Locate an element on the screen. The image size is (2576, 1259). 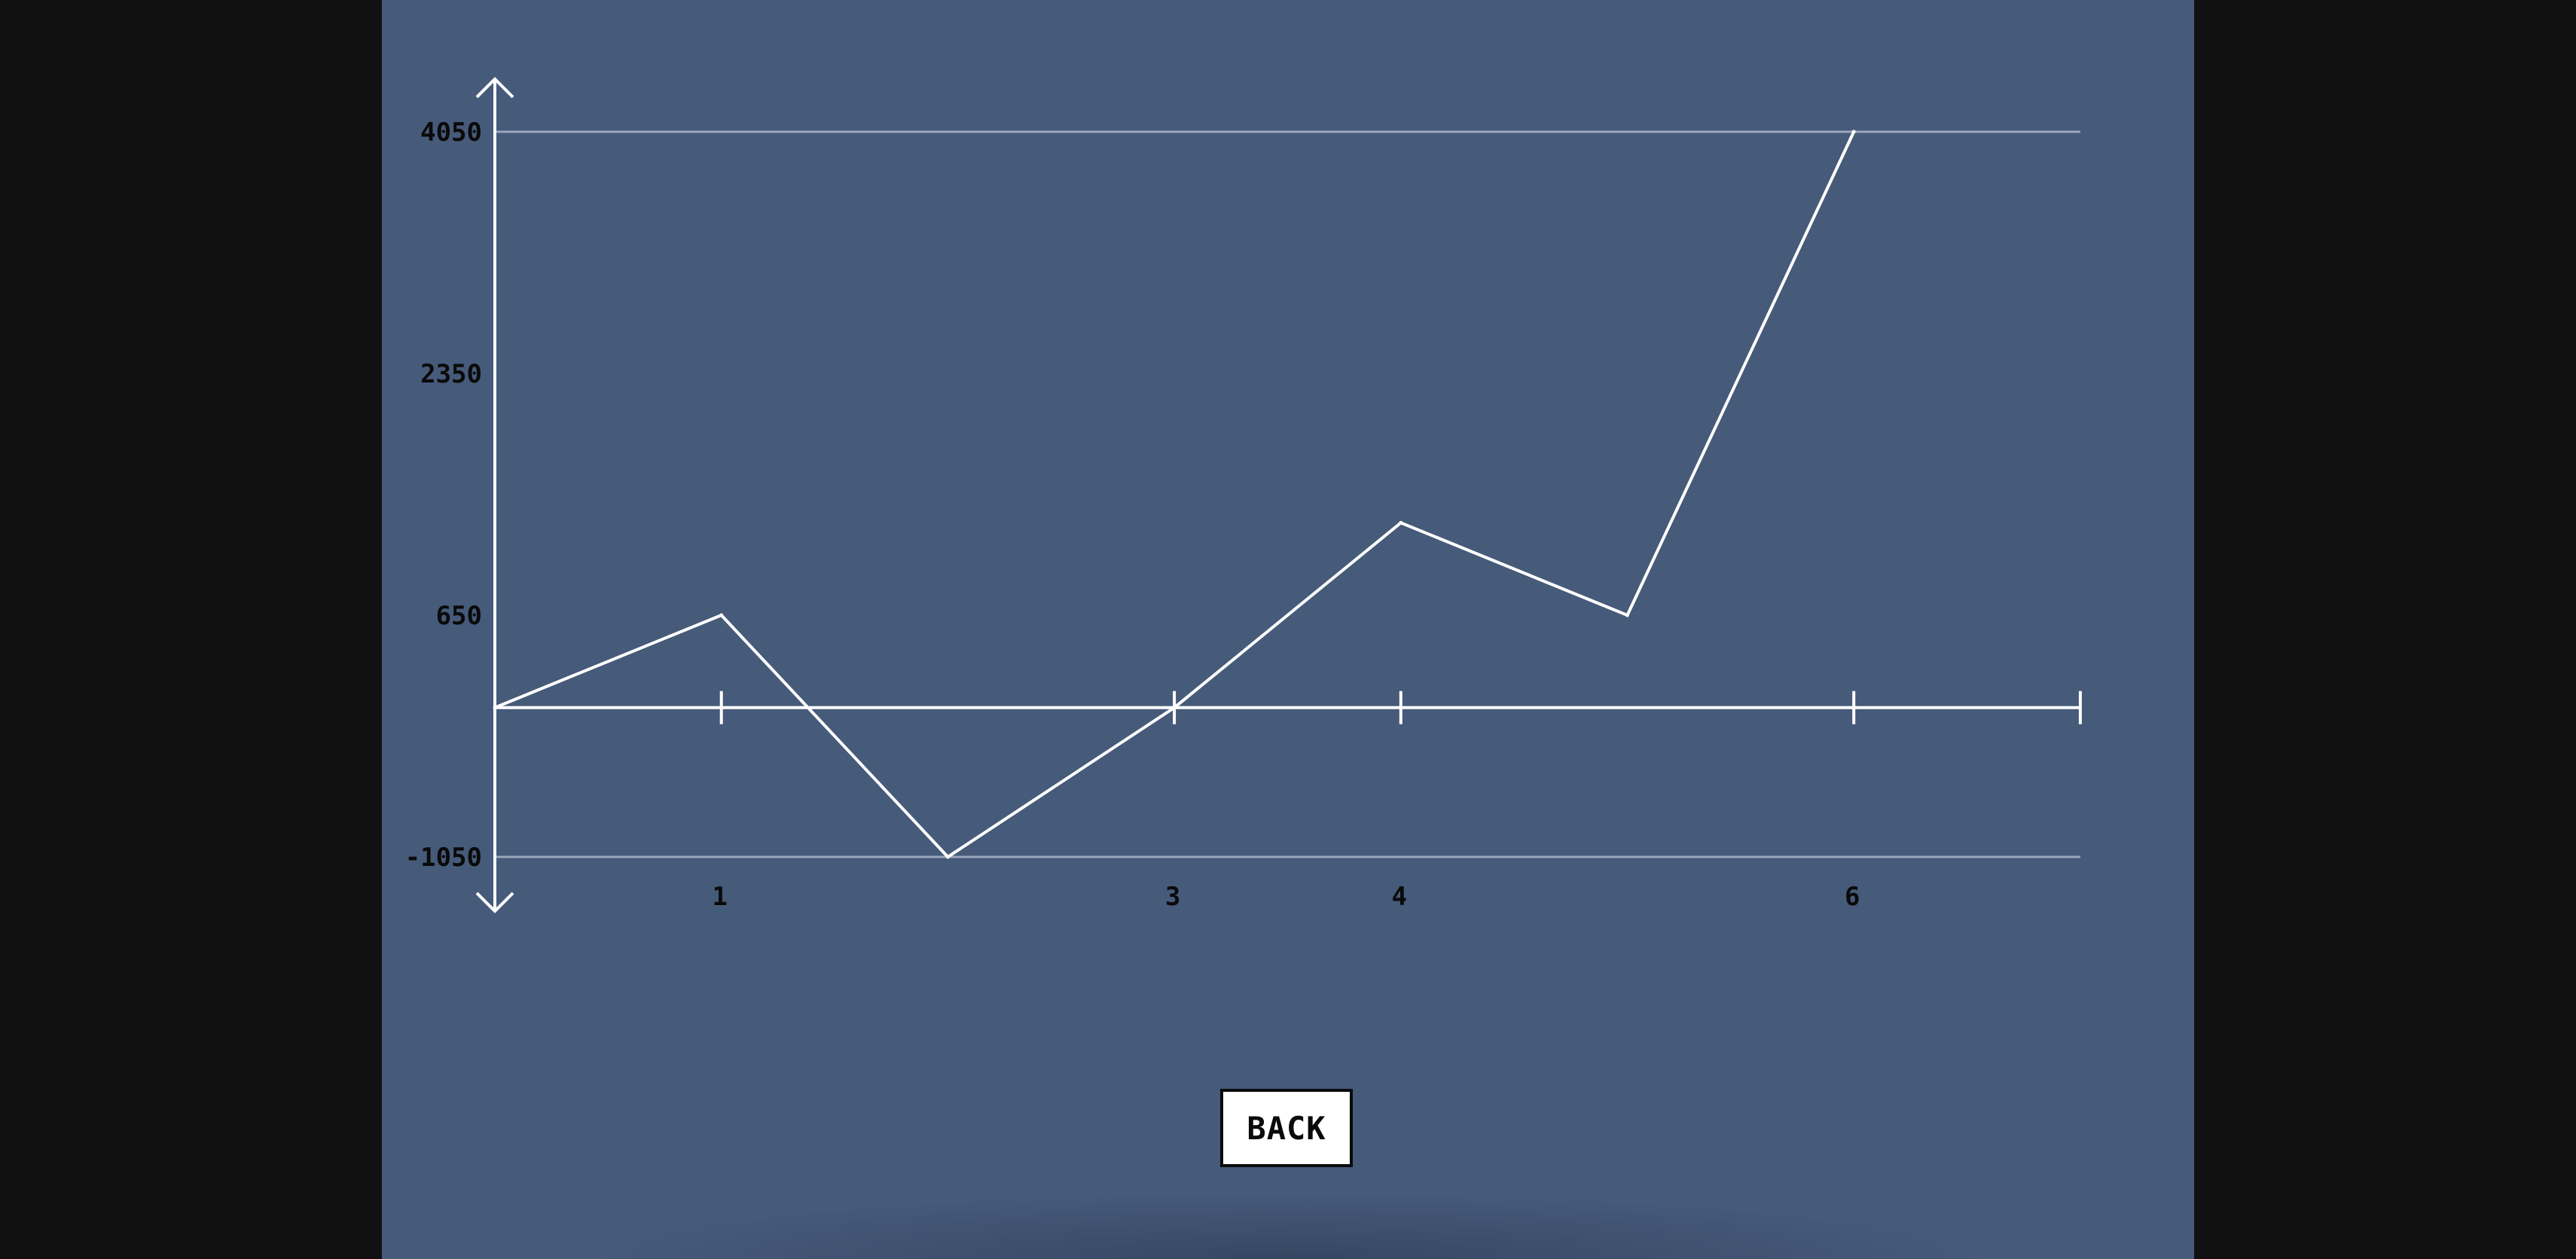
panel-bottom-shade is located at coordinates (1288, 1225).